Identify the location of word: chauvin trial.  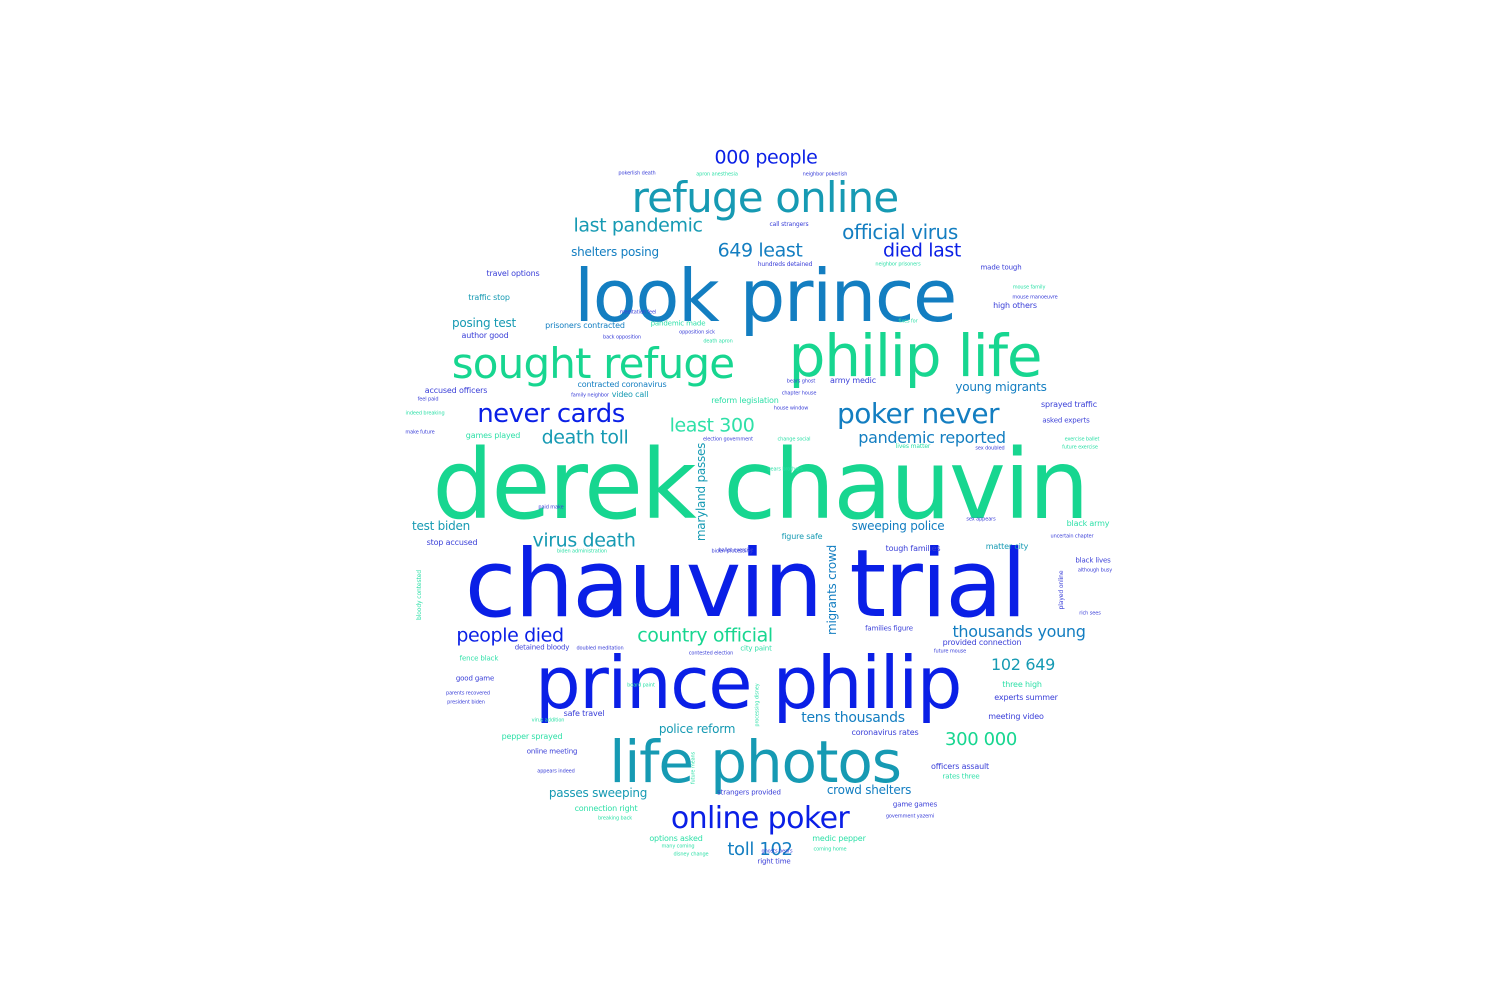
(745, 584).